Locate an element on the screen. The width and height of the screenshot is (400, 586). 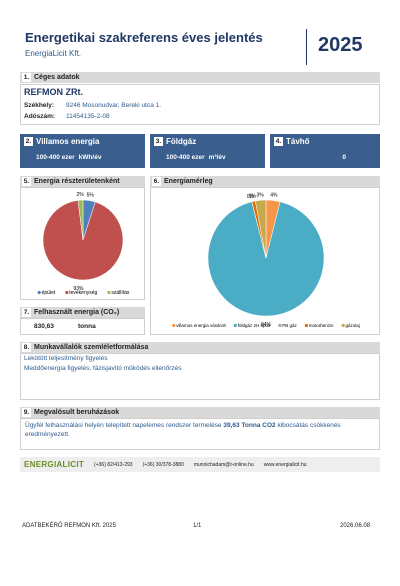
section-number: 8. is located at coordinates (26, 347).